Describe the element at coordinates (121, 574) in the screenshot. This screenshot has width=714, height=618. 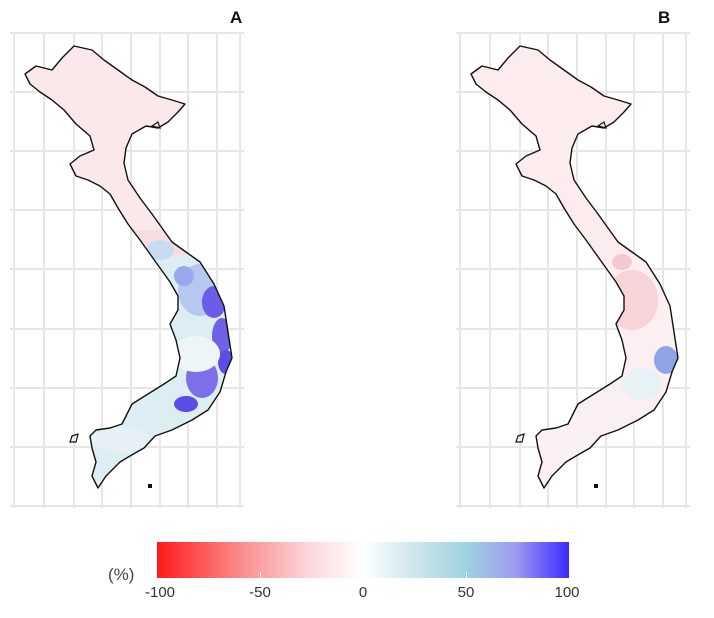
I see `legend-unit-label: (%)` at that location.